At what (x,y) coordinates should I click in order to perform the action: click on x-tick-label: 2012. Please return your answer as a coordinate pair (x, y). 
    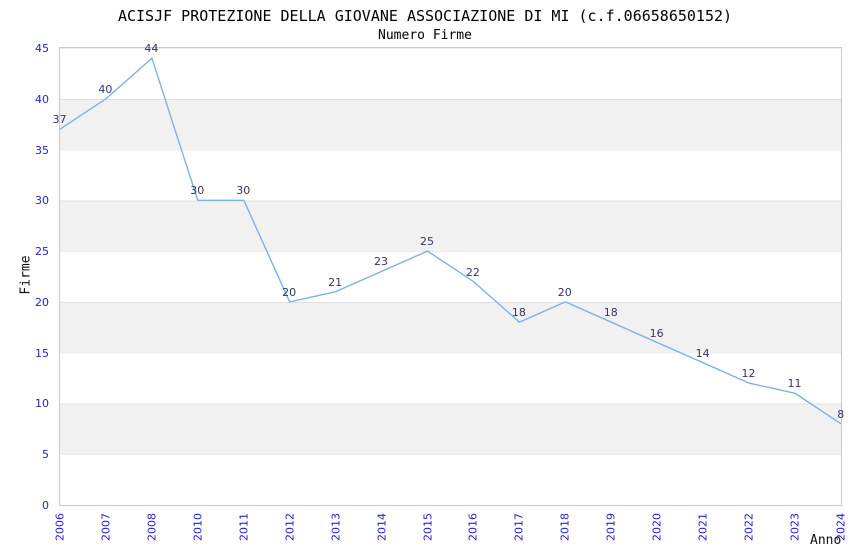
    Looking at the image, I should click on (290, 527).